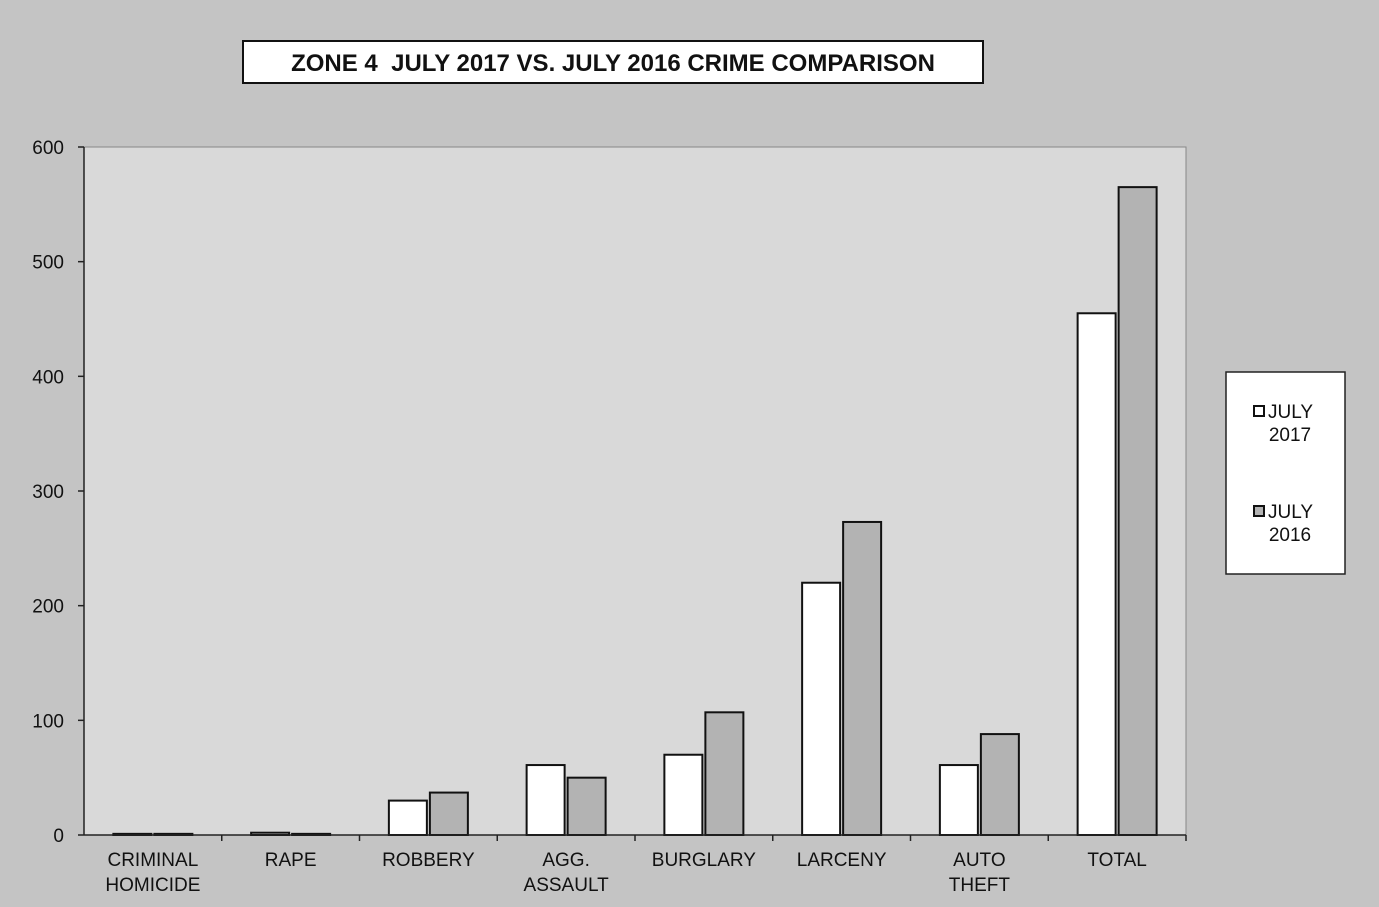  I want to click on x-tick-label-rape-line1: RAPE, so click(291, 860).